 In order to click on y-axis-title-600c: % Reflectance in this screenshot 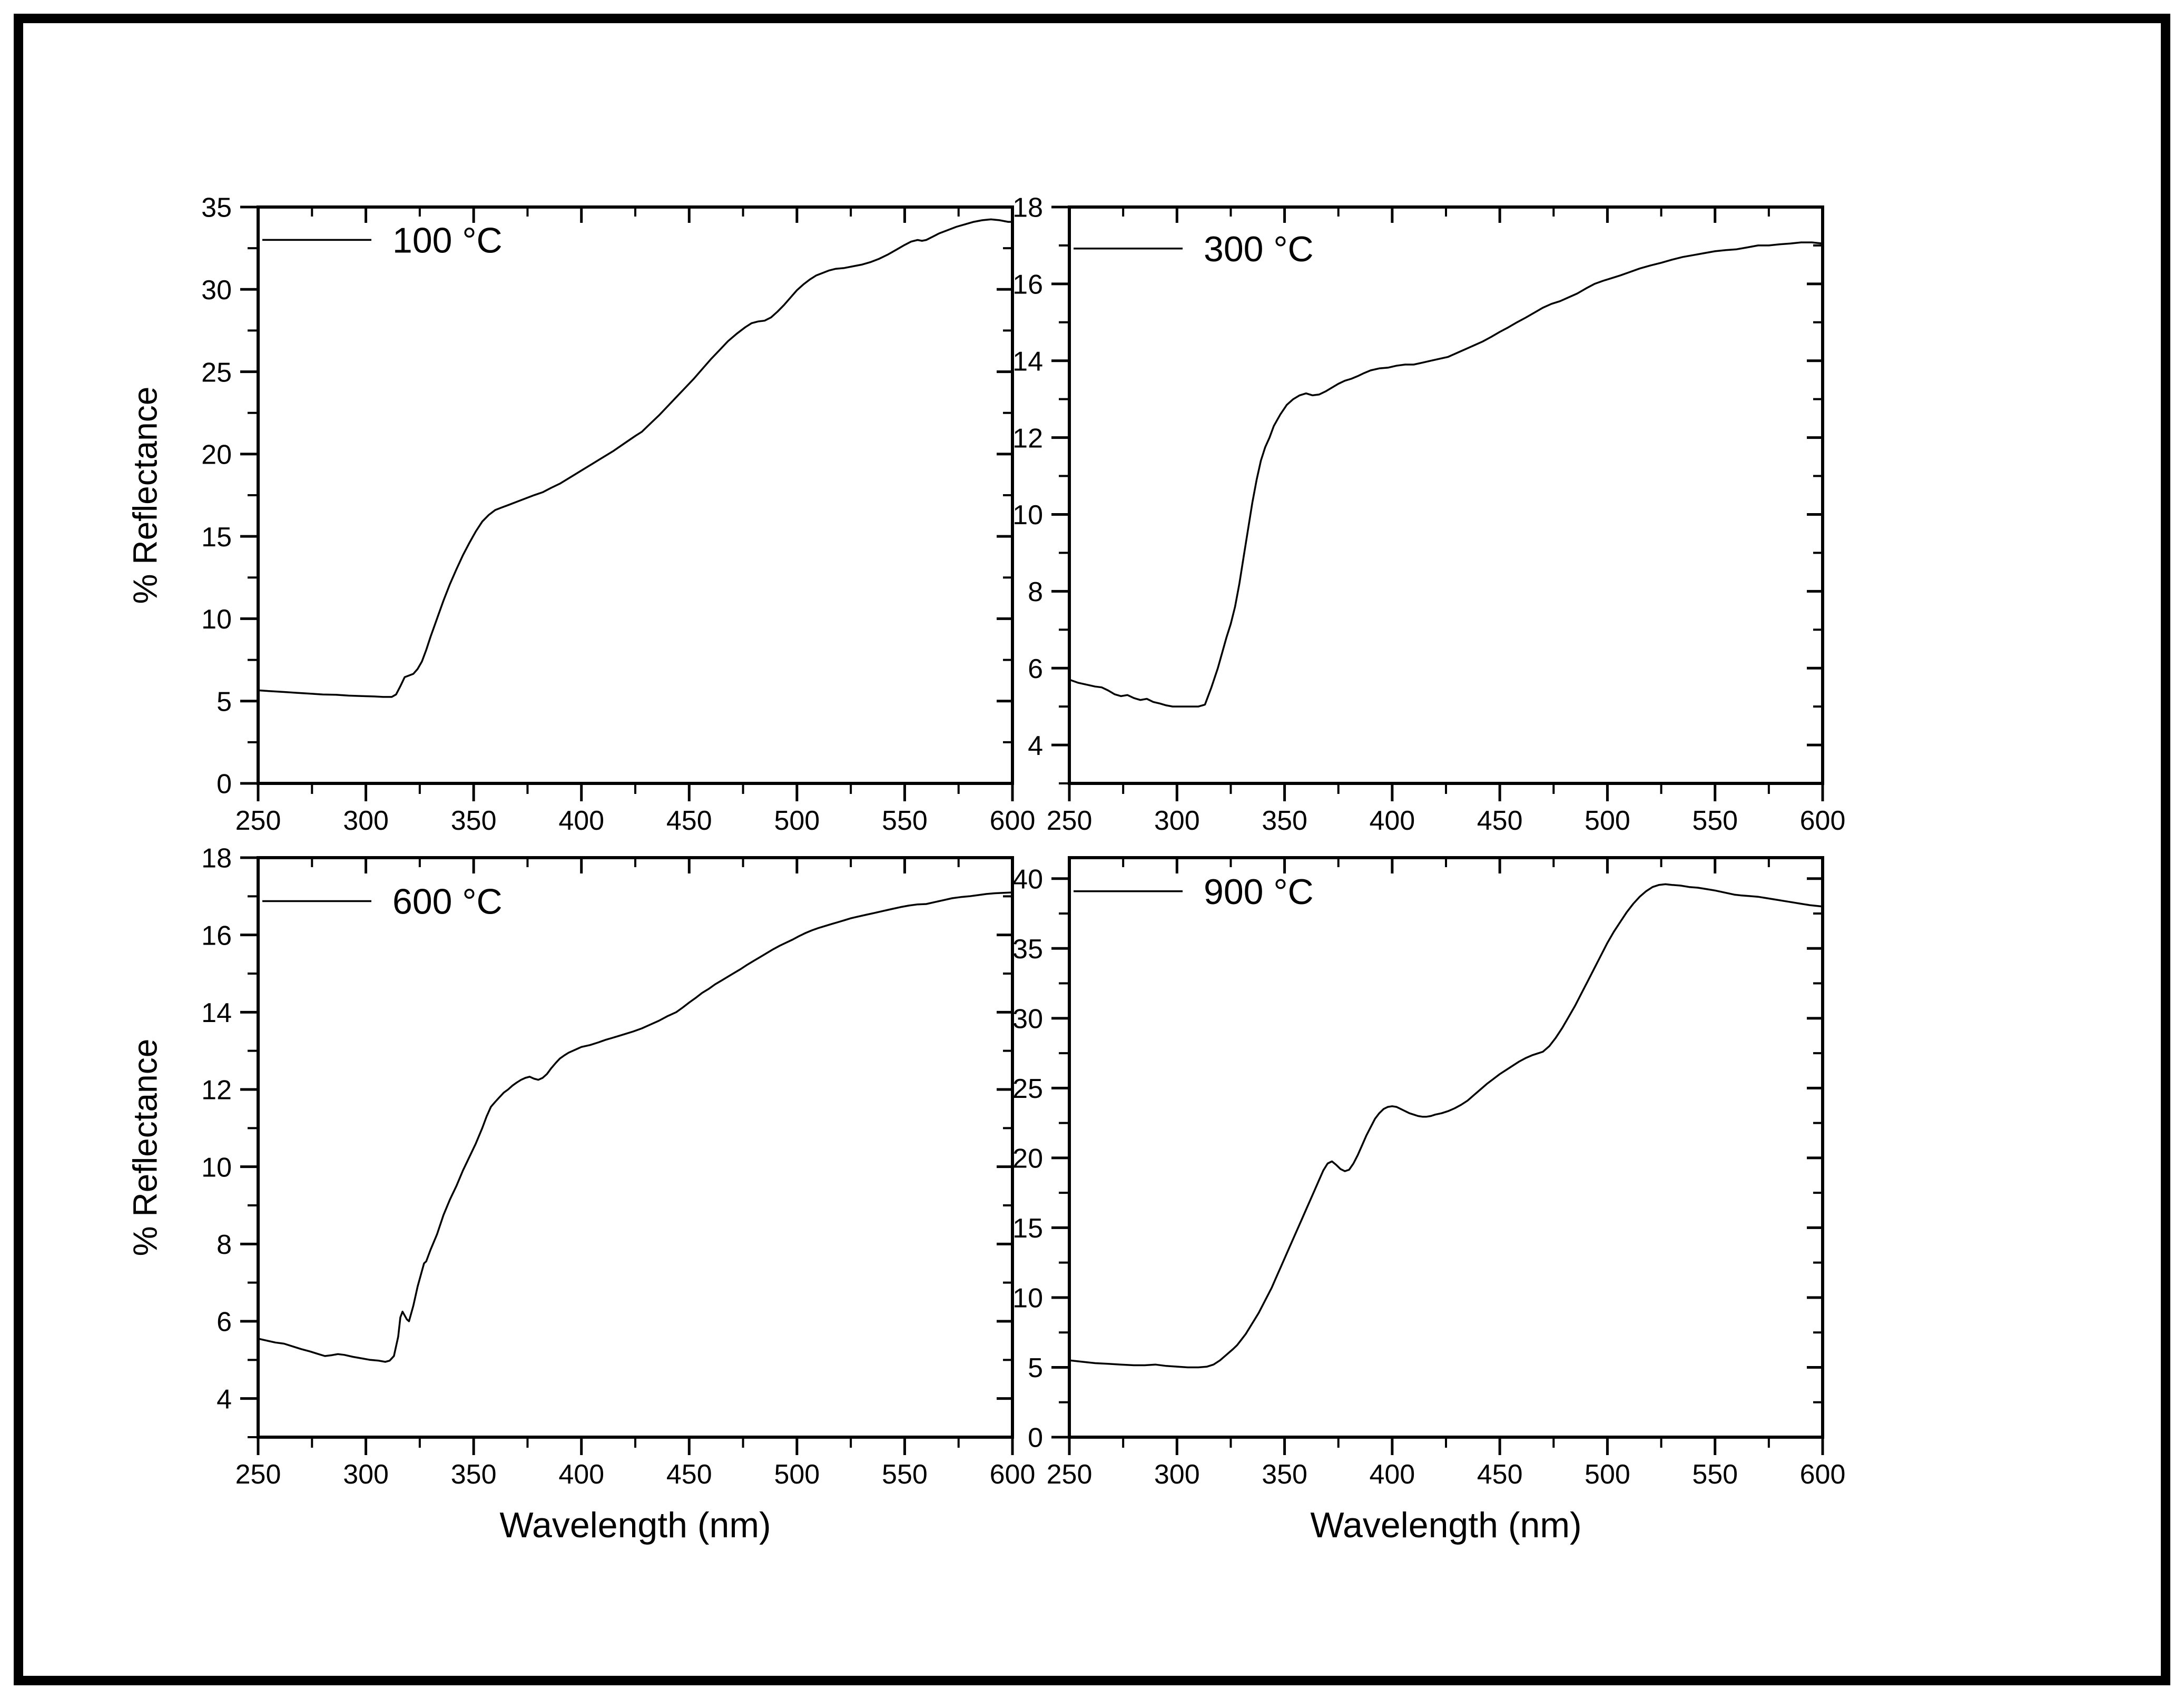, I will do `click(145, 1147)`.